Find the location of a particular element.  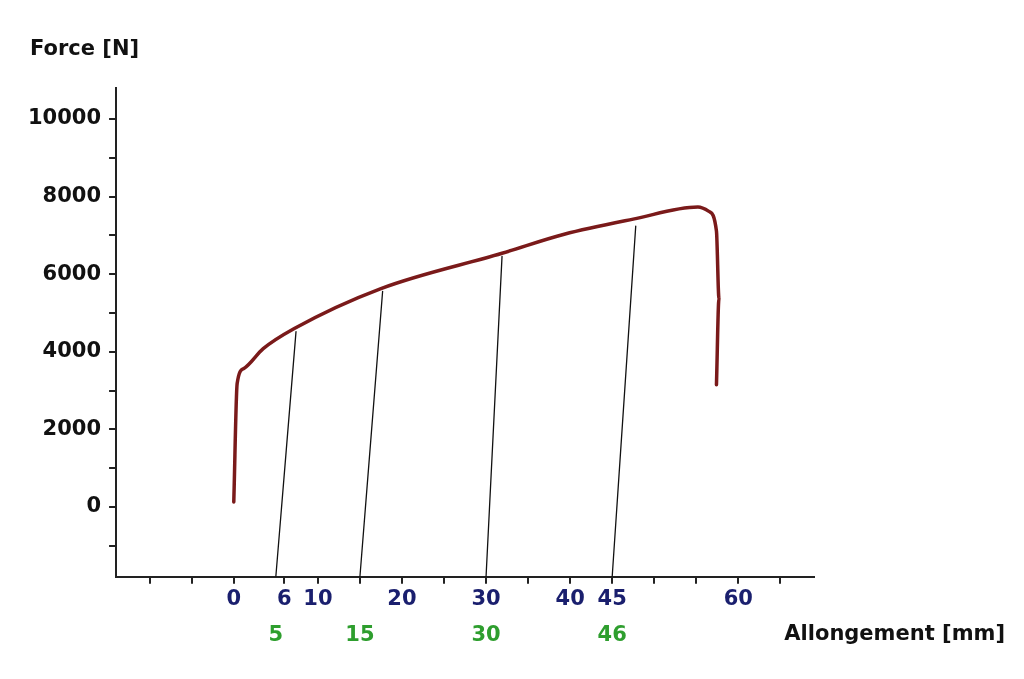

x-tick-label: 0 is located at coordinates (234, 597).